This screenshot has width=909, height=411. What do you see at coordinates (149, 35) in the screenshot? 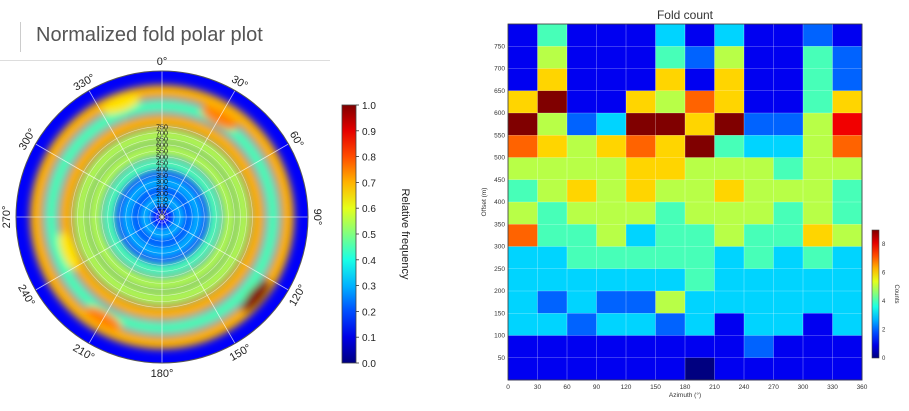
I see `polar-plot-title: Normalized fold polar plot` at bounding box center [149, 35].